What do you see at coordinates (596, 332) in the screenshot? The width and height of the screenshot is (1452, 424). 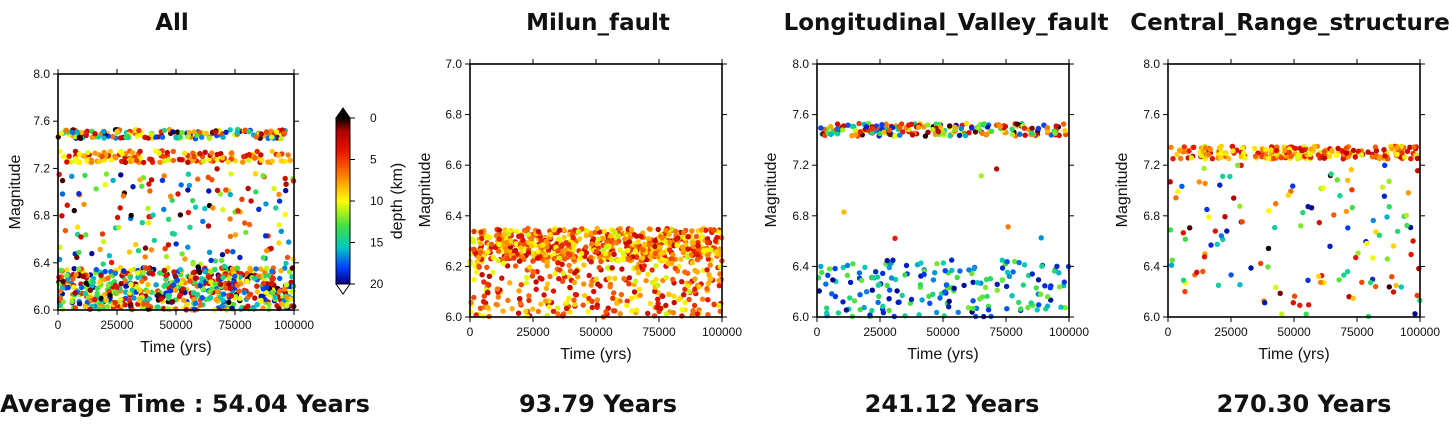 I see `x-tick-label: 50000` at bounding box center [596, 332].